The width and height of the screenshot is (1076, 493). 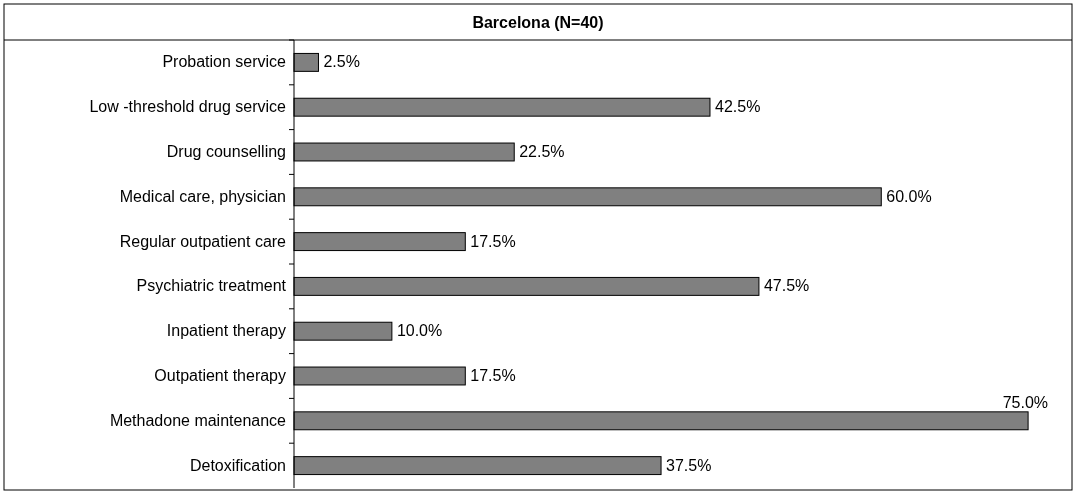 I want to click on y-tick-label: Drug counselling, so click(x=226, y=151).